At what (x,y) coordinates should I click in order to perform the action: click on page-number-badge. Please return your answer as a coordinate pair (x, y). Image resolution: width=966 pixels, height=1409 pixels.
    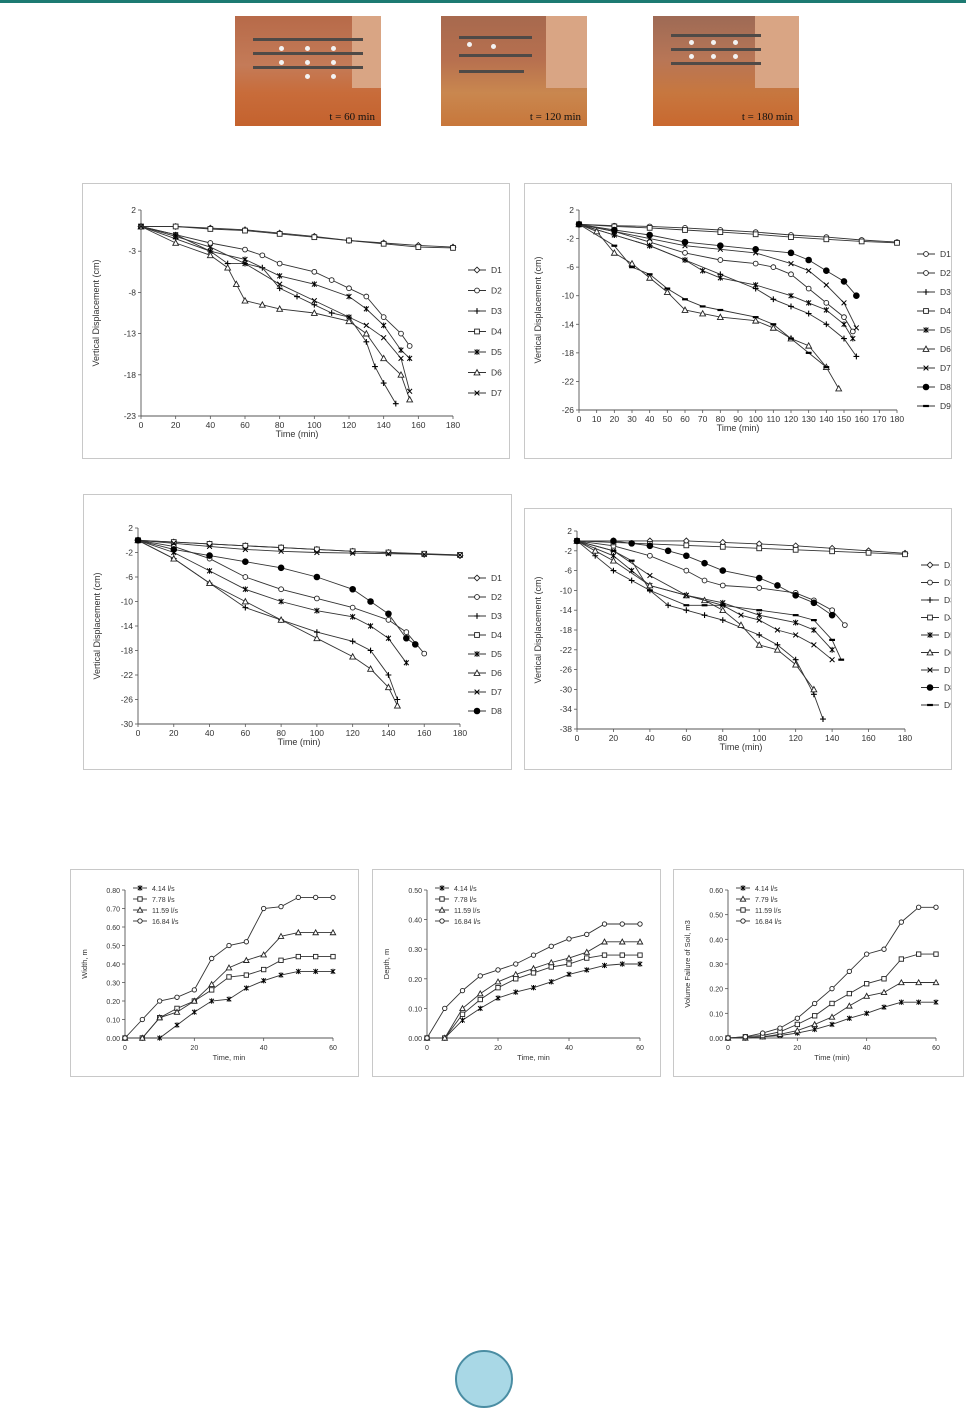
    Looking at the image, I should click on (484, 1379).